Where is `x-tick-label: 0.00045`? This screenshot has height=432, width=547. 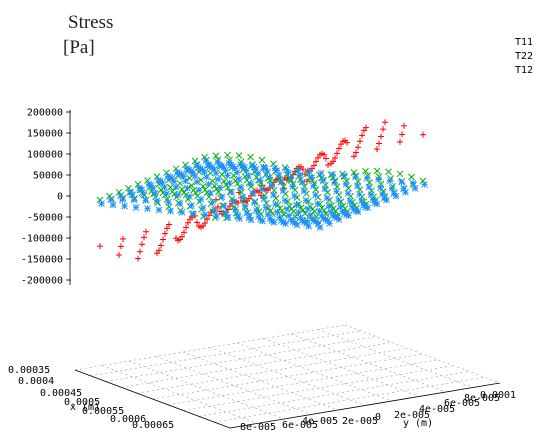 x-tick-label: 0.00045 is located at coordinates (61, 393).